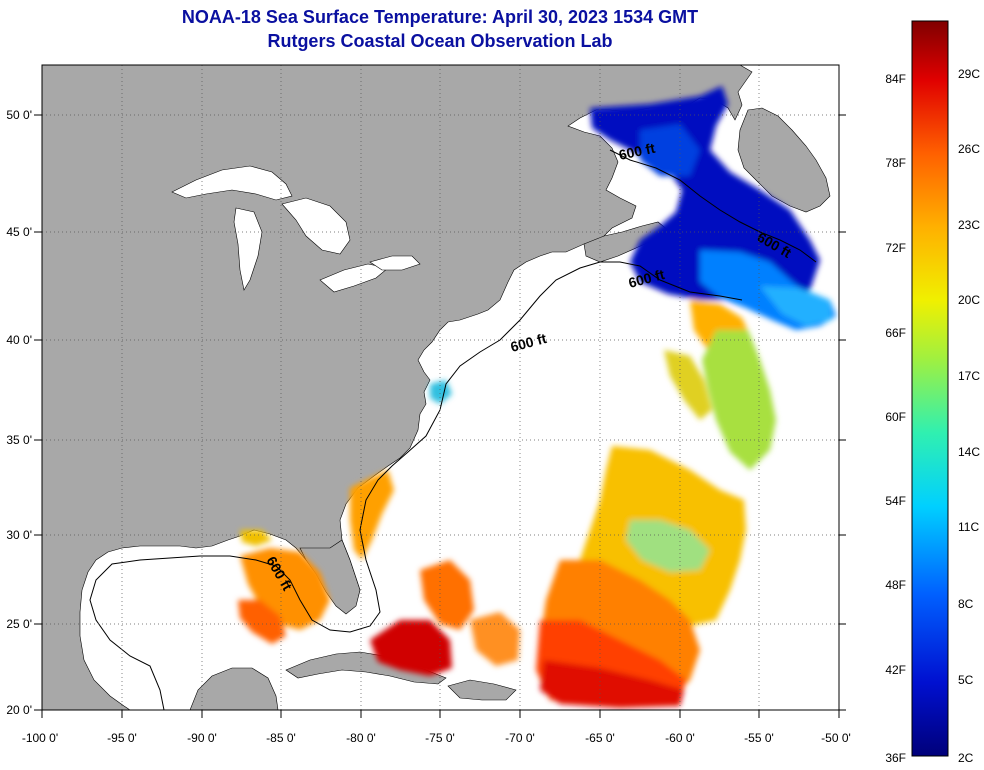  What do you see at coordinates (930, 388) in the screenshot?
I see `colorbar` at bounding box center [930, 388].